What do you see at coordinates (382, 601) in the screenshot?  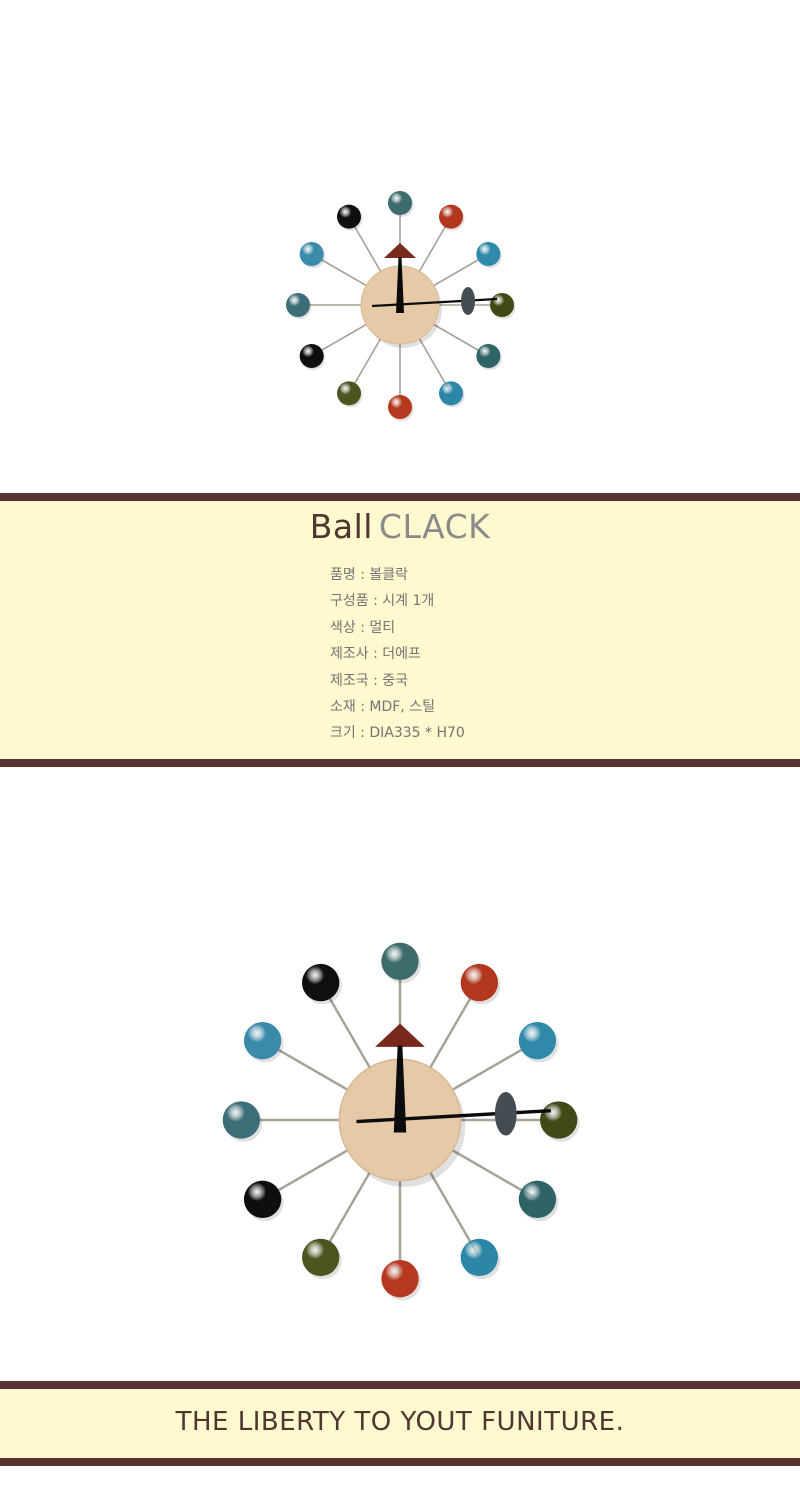 I see `spec-item: 구성품 : 시계 1개` at bounding box center [382, 601].